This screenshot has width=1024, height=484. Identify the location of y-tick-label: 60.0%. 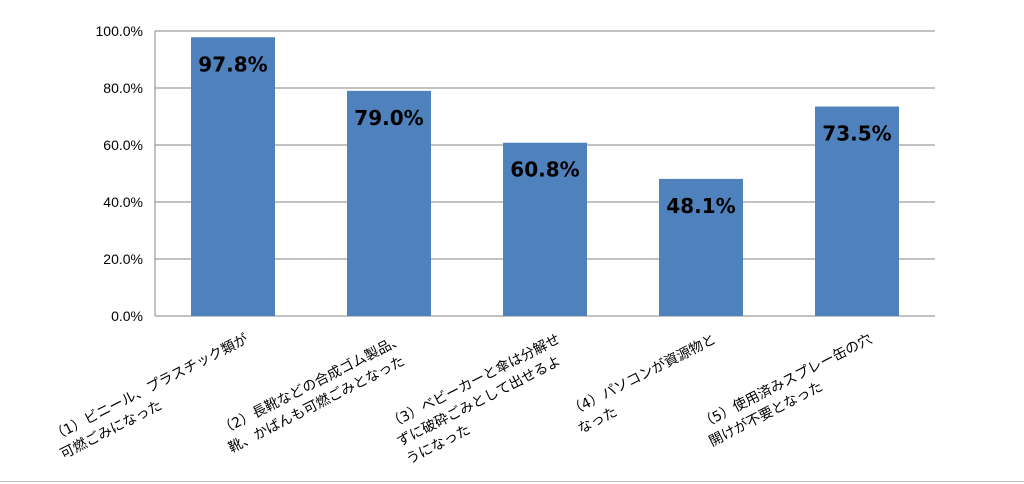
(123, 145).